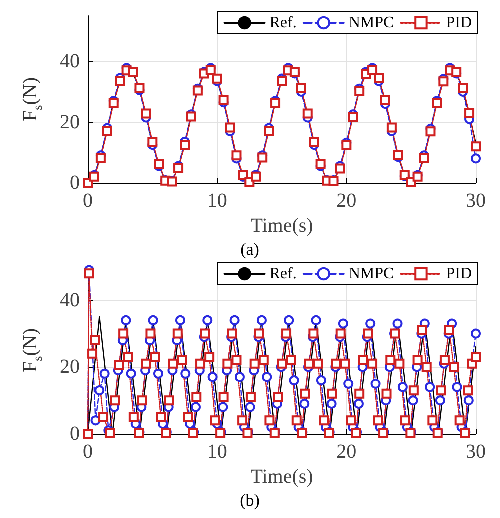 This screenshot has width=500, height=518. What do you see at coordinates (250, 249) in the screenshot?
I see `text: (a)` at bounding box center [250, 249].